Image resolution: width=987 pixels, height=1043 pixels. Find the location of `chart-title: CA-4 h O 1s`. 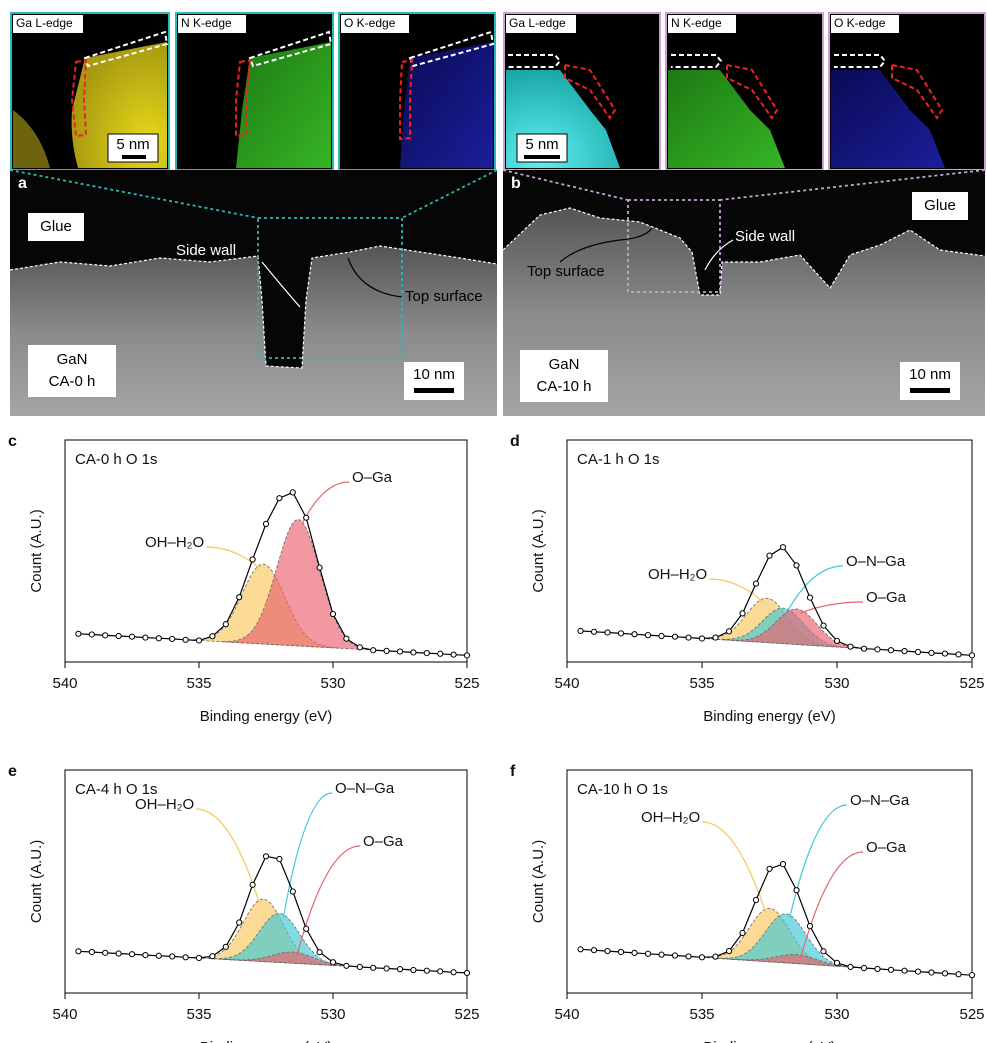

chart-title: CA-4 h O 1s is located at coordinates (116, 789).